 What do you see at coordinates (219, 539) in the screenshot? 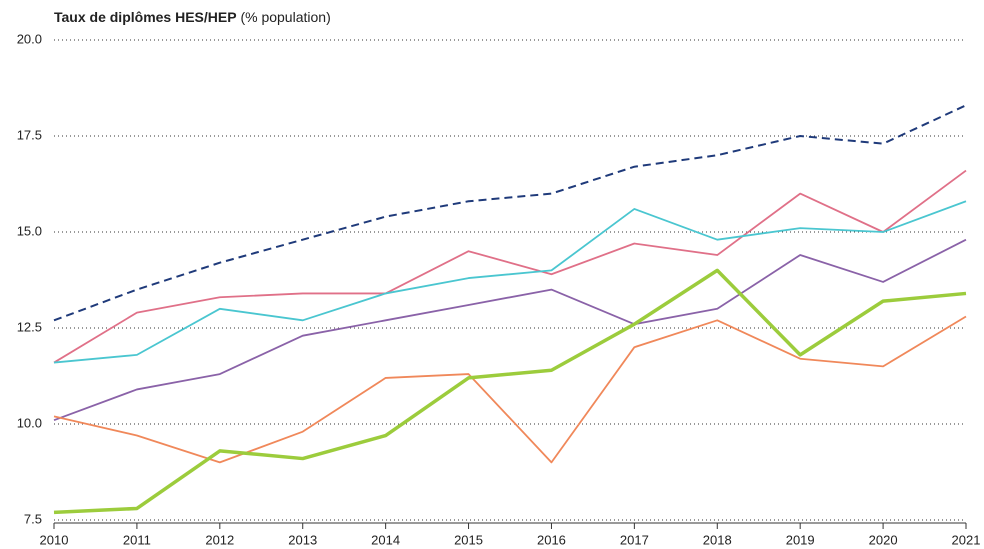
I see `x-tick-label: 2012` at bounding box center [219, 539].